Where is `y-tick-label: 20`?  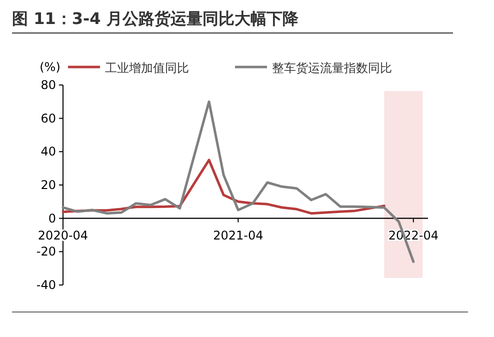 y-tick-label: 20 is located at coordinates (48, 185).